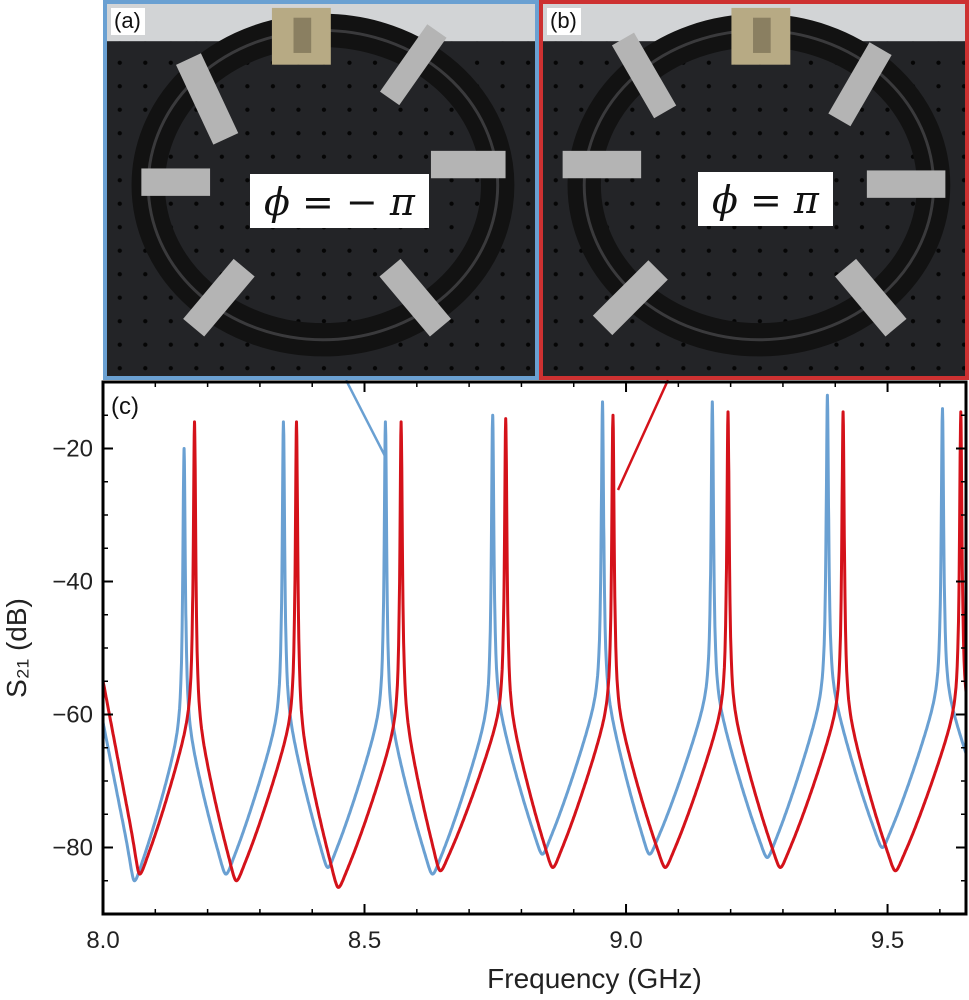  What do you see at coordinates (128, 21) in the screenshot?
I see `panel-a-label: (a)` at bounding box center [128, 21].